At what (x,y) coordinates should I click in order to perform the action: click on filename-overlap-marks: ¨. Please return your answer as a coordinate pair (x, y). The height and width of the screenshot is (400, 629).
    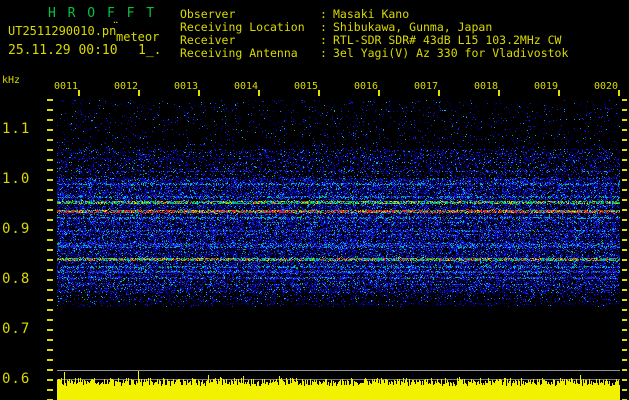
    Looking at the image, I should click on (116, 27).